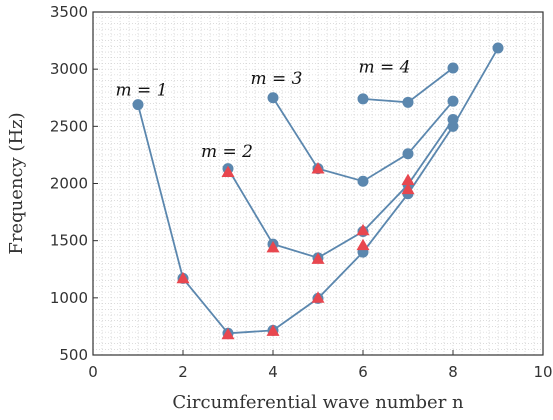 Image resolution: width=553 pixels, height=420 pixels. I want to click on x-tick-label: 8, so click(453, 372).